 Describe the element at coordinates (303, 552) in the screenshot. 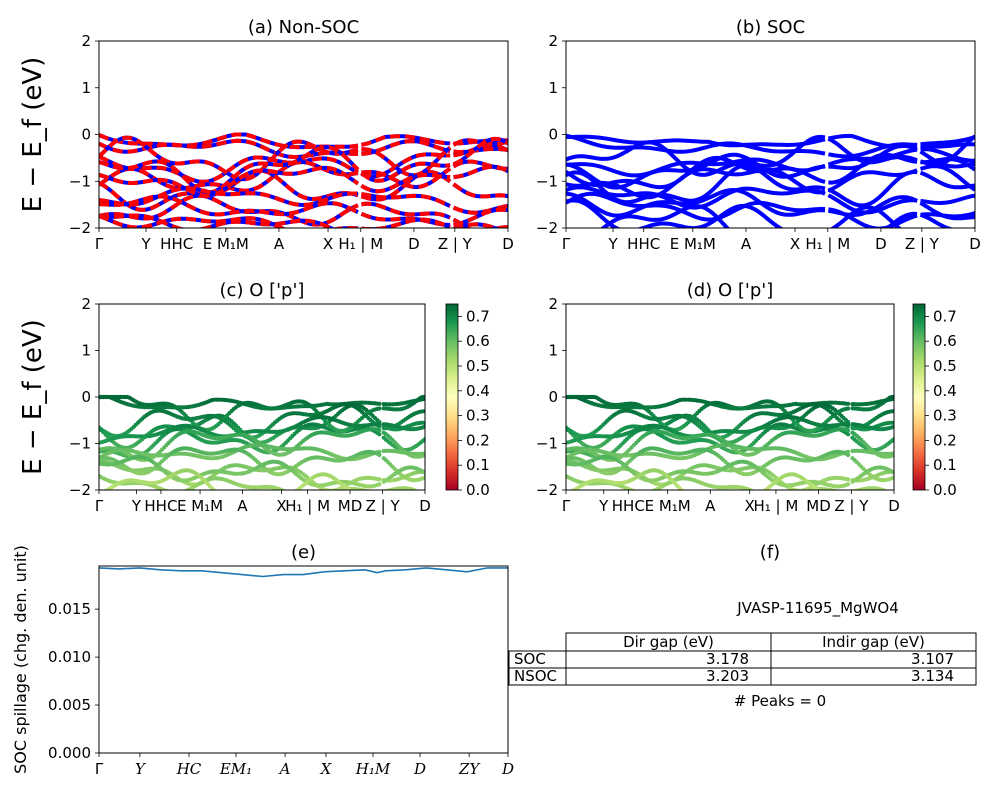

I see `panel-title-e: (e)` at that location.